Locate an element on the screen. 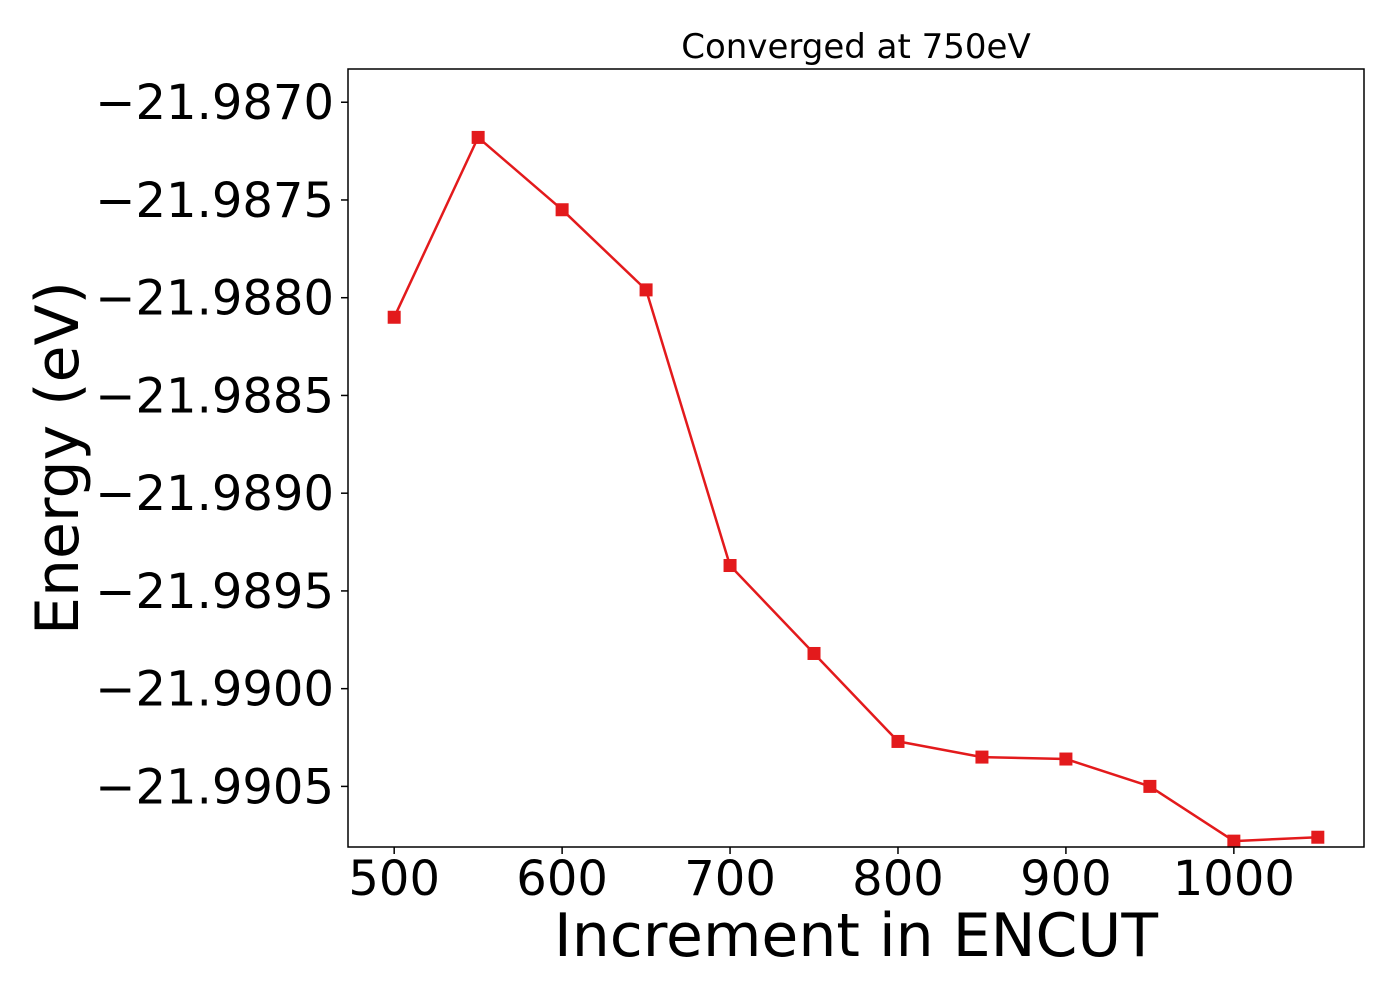  y-tick-label: −21.9870 is located at coordinates (214, 103).